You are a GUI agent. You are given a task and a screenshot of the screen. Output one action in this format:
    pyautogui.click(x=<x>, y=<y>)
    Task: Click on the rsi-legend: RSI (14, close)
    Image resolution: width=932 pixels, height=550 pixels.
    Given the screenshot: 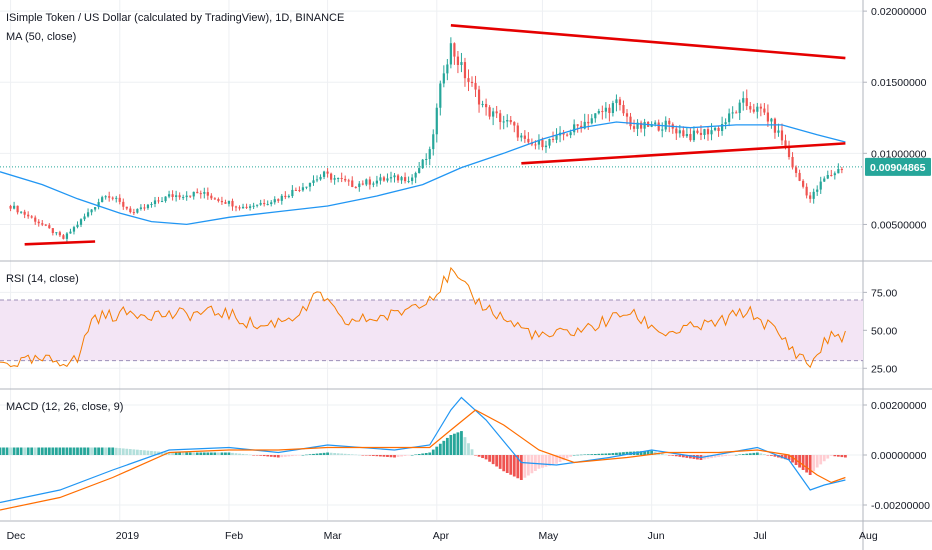 What is the action you would take?
    pyautogui.click(x=42, y=279)
    